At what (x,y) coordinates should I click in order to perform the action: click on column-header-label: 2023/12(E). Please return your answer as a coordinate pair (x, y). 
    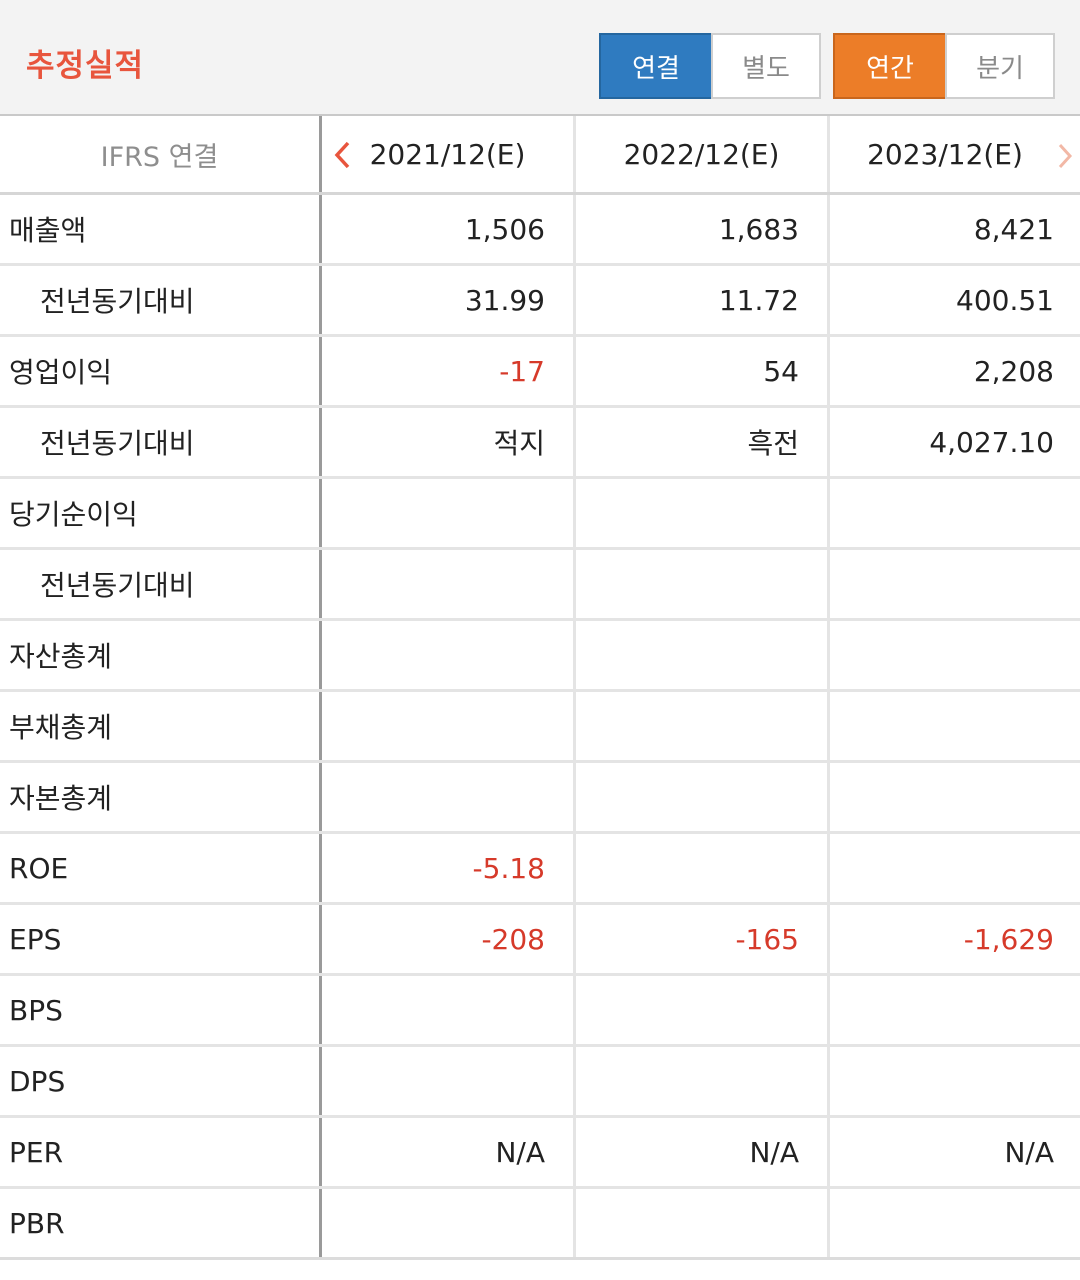
    Looking at the image, I should click on (945, 154).